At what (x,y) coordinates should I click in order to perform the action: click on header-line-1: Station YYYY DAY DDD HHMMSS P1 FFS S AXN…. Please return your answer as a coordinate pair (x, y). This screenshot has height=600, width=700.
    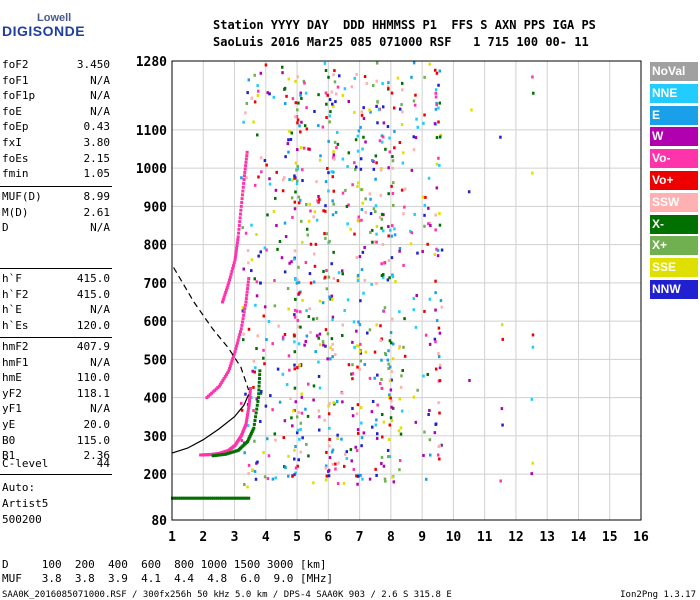
    Looking at the image, I should click on (404, 25).